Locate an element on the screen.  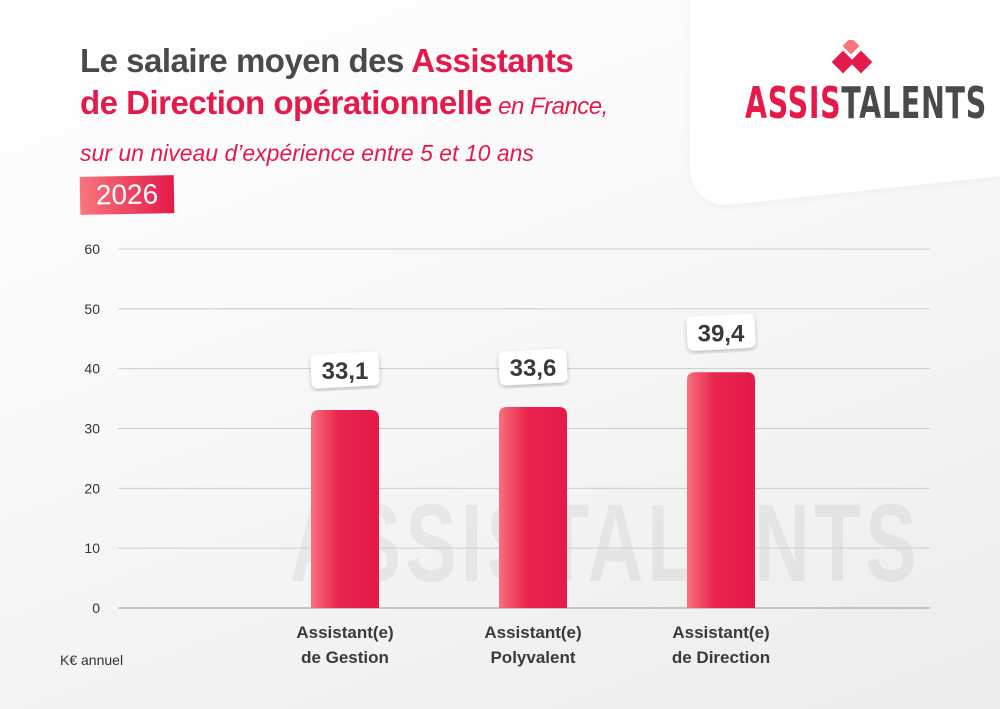
y-tick-label: 20 is located at coordinates (92, 488).